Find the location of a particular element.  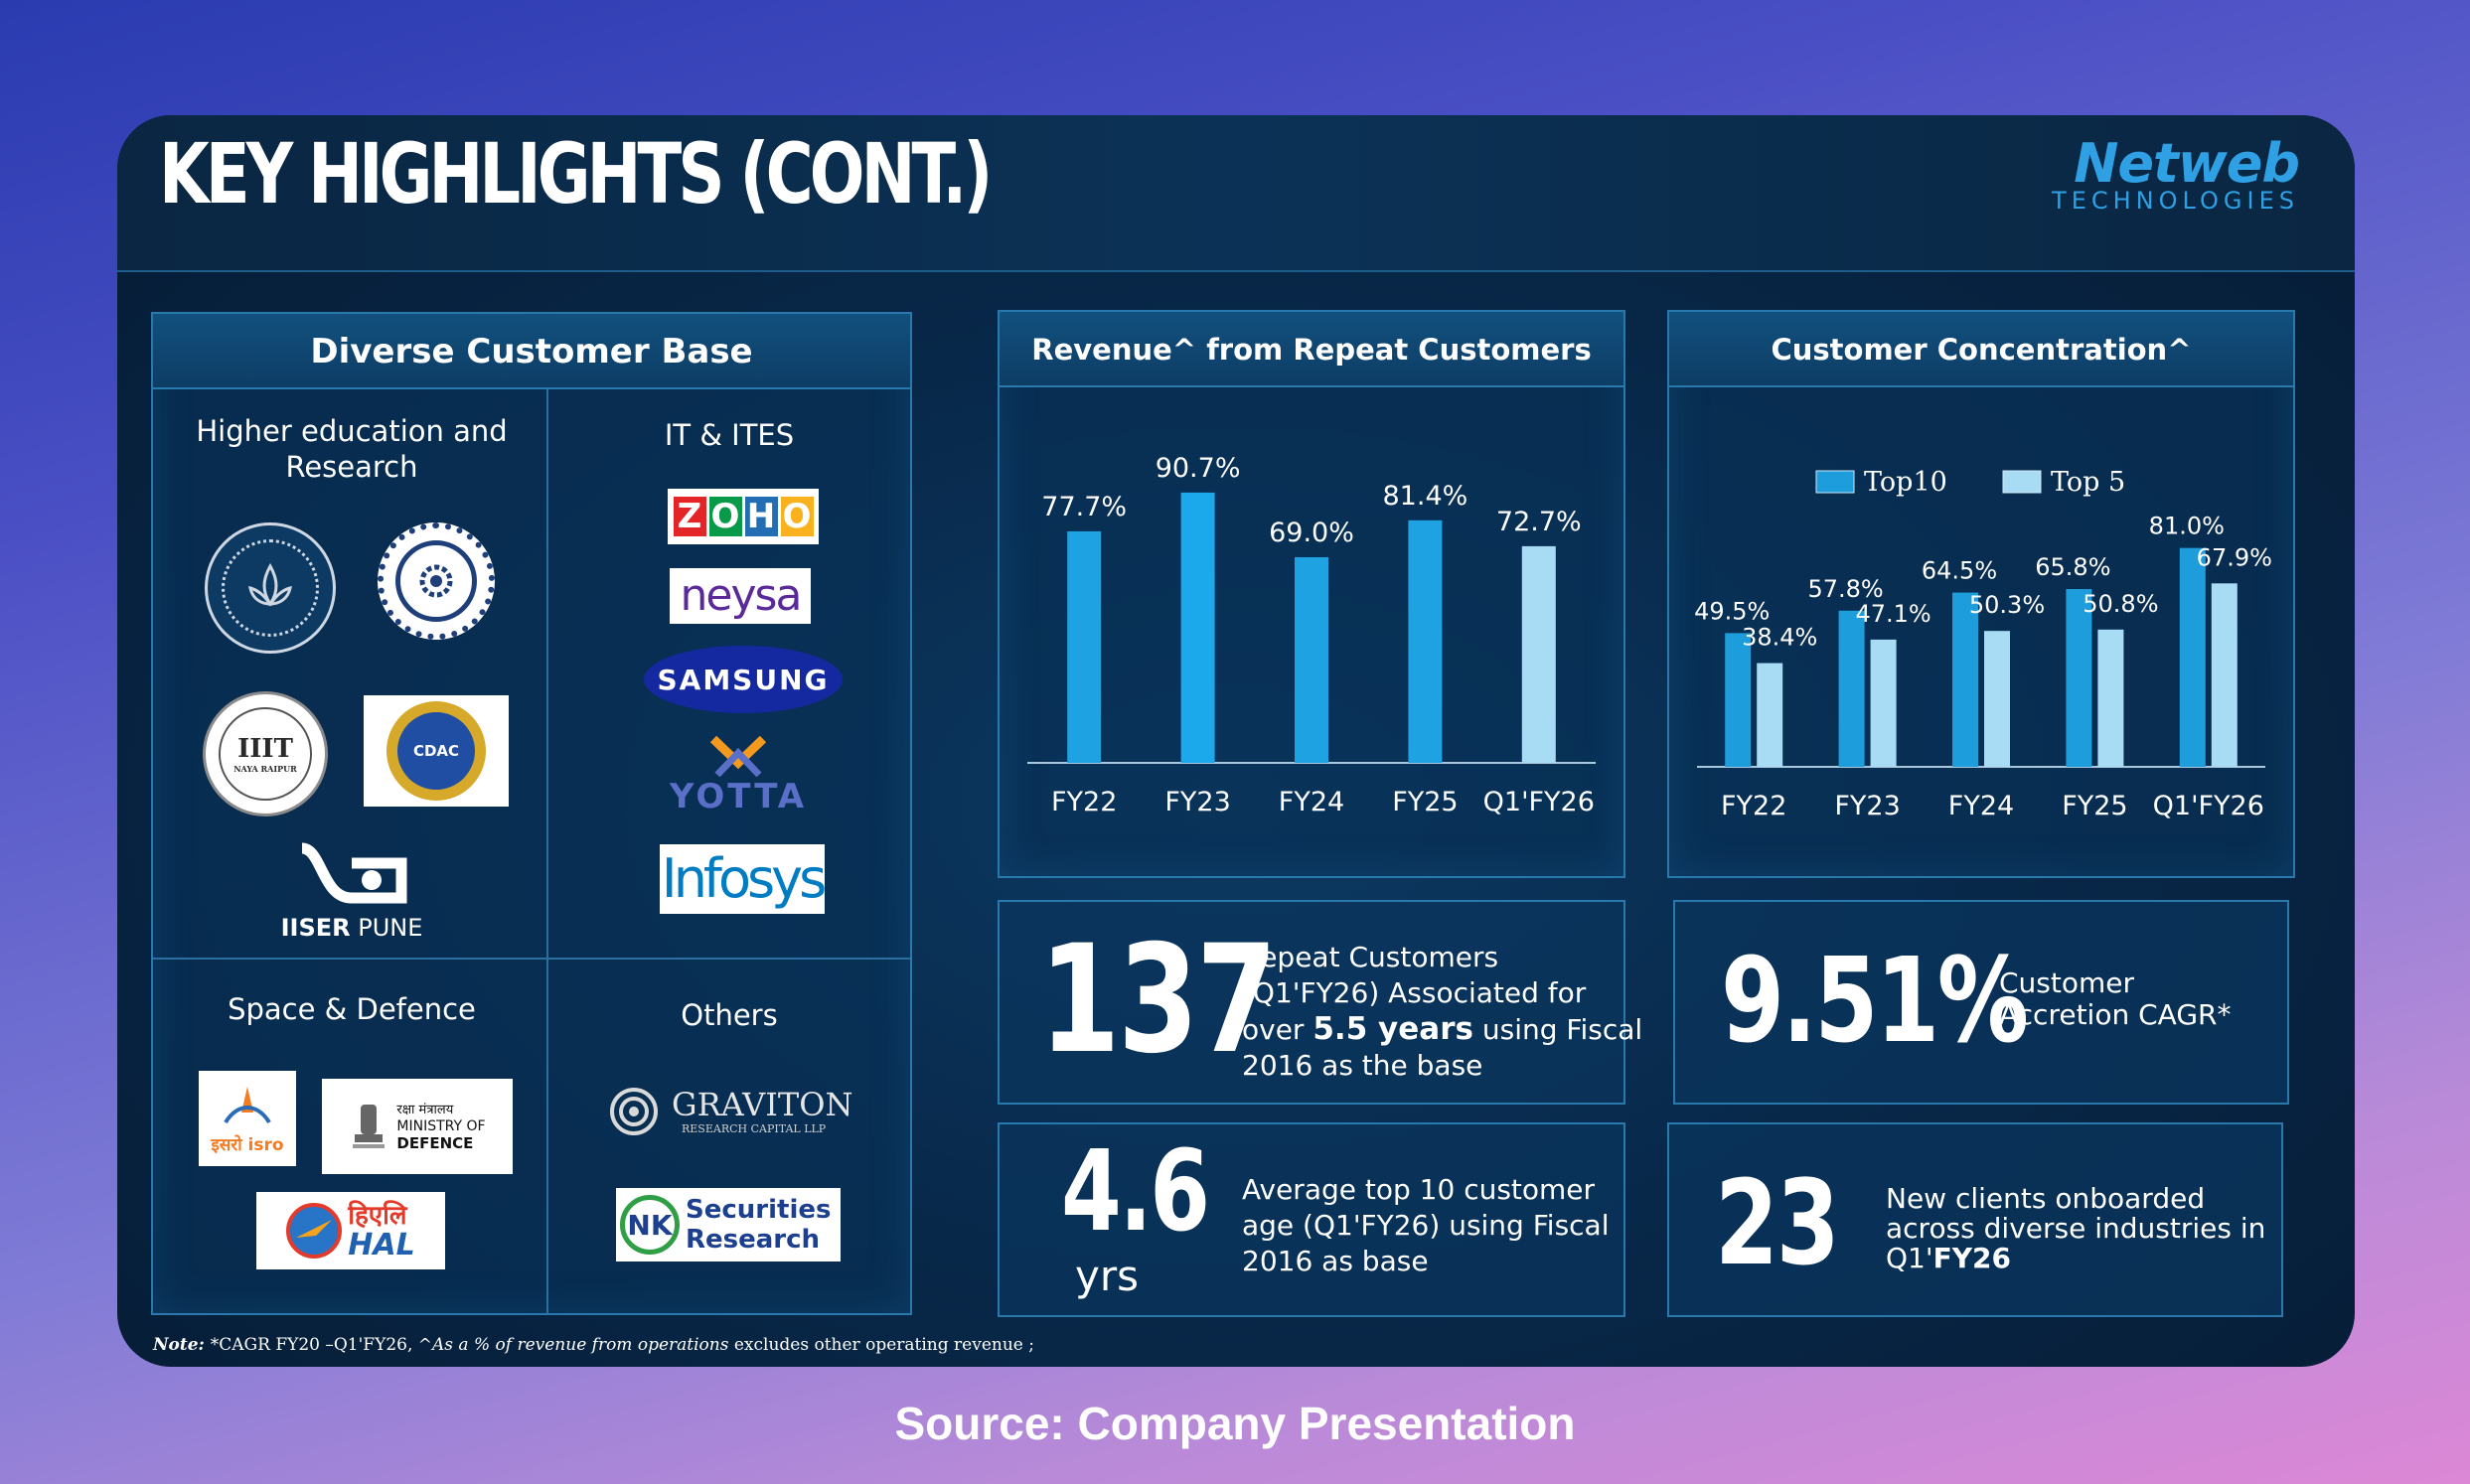

age-line1: Average top 10 customer is located at coordinates (1419, 1189).